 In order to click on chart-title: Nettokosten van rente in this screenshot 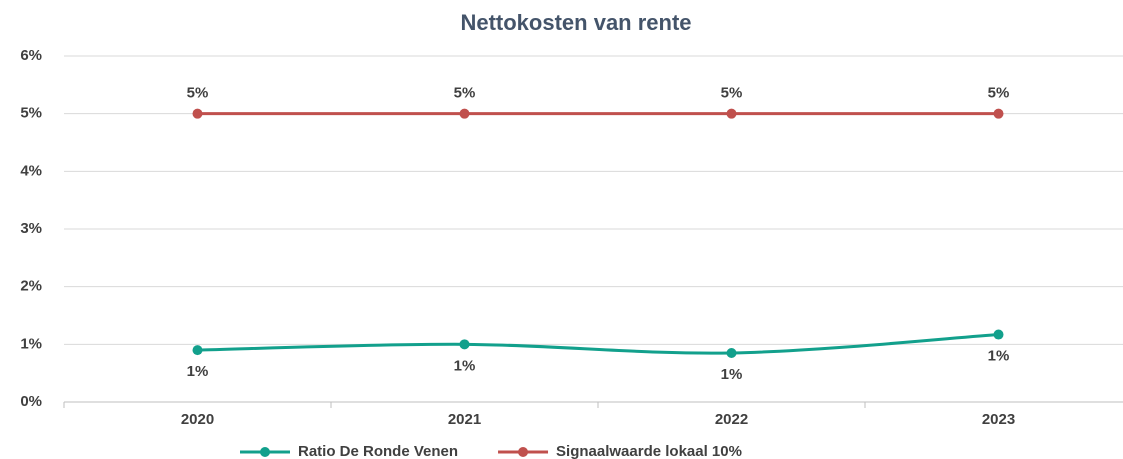, I will do `click(575, 22)`.